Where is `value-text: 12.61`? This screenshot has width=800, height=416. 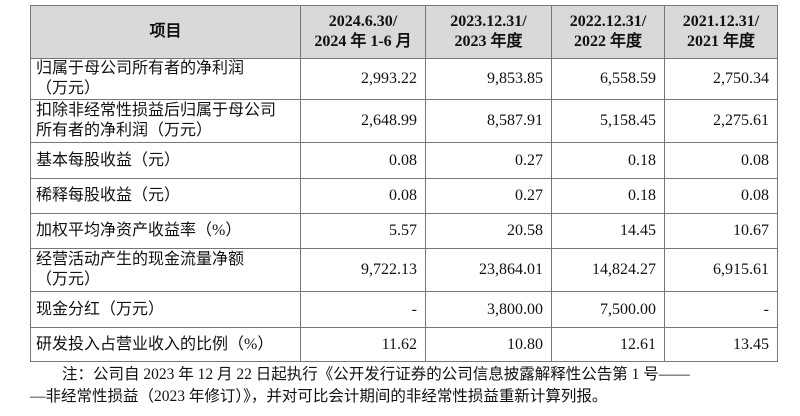 value-text: 12.61 is located at coordinates (638, 344).